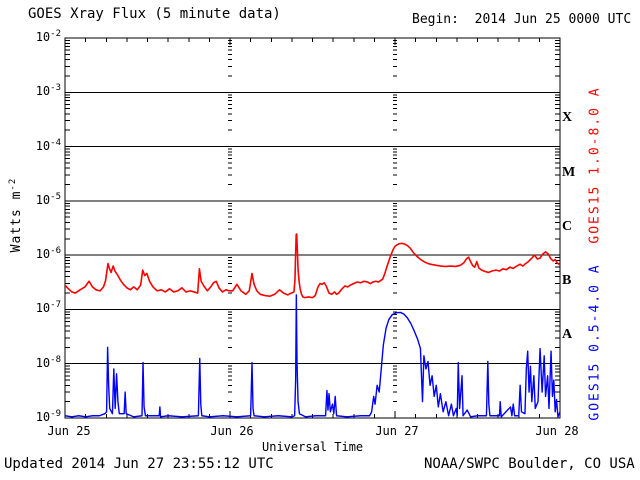 Image resolution: width=640 pixels, height=480 pixels. What do you see at coordinates (529, 464) in the screenshot?
I see `source-attribution: NOAA/SWPC Boulder, CO USA` at bounding box center [529, 464].